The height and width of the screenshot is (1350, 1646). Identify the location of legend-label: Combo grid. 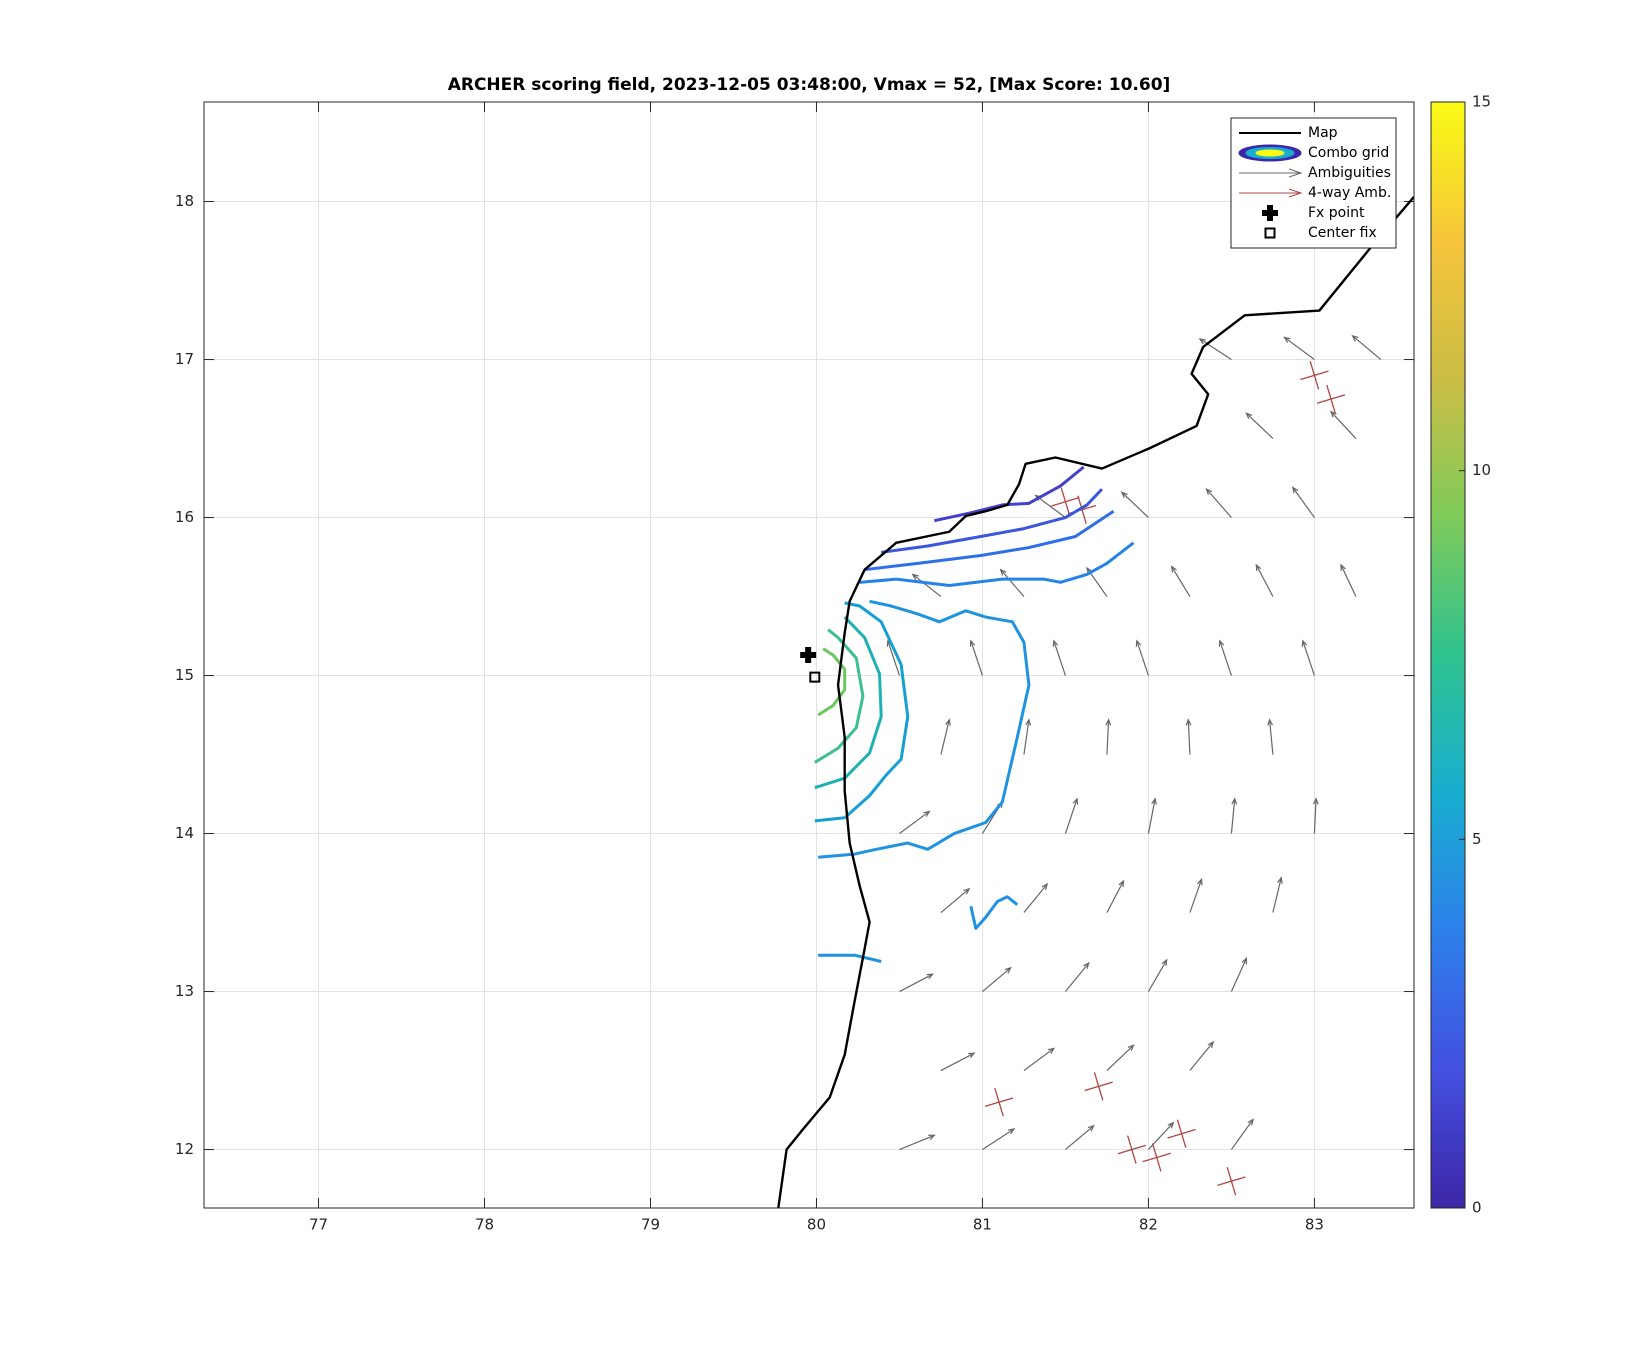
(1348, 153).